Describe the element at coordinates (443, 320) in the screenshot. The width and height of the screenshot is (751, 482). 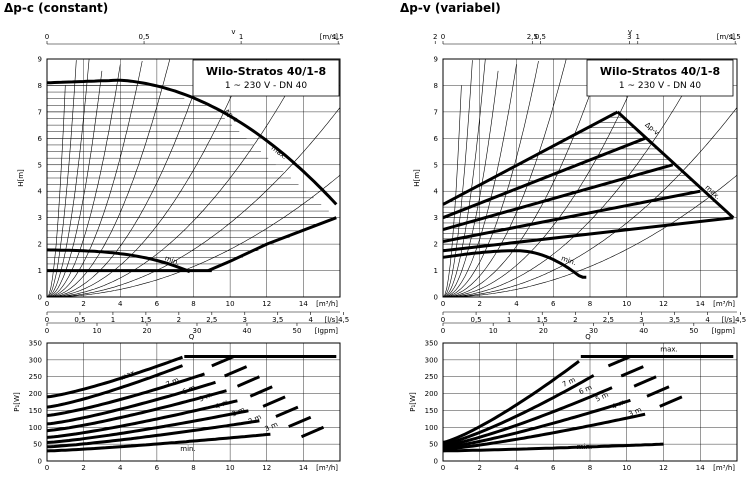
I see `right-ls-tick: 0` at that location.